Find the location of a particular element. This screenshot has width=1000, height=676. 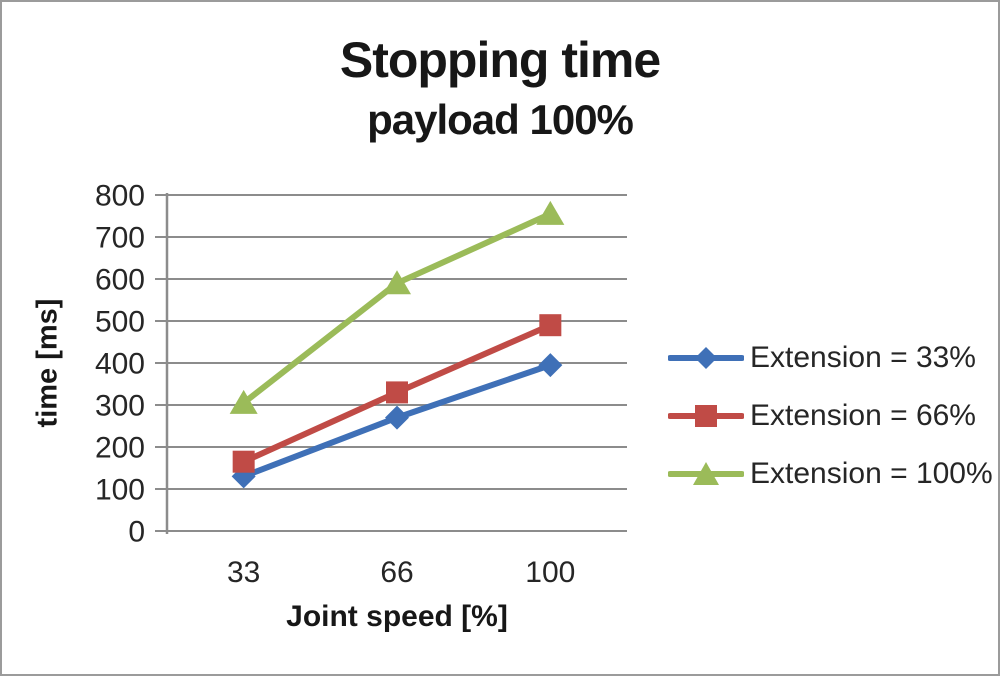

legend-label: Extension = 100% is located at coordinates (871, 473).